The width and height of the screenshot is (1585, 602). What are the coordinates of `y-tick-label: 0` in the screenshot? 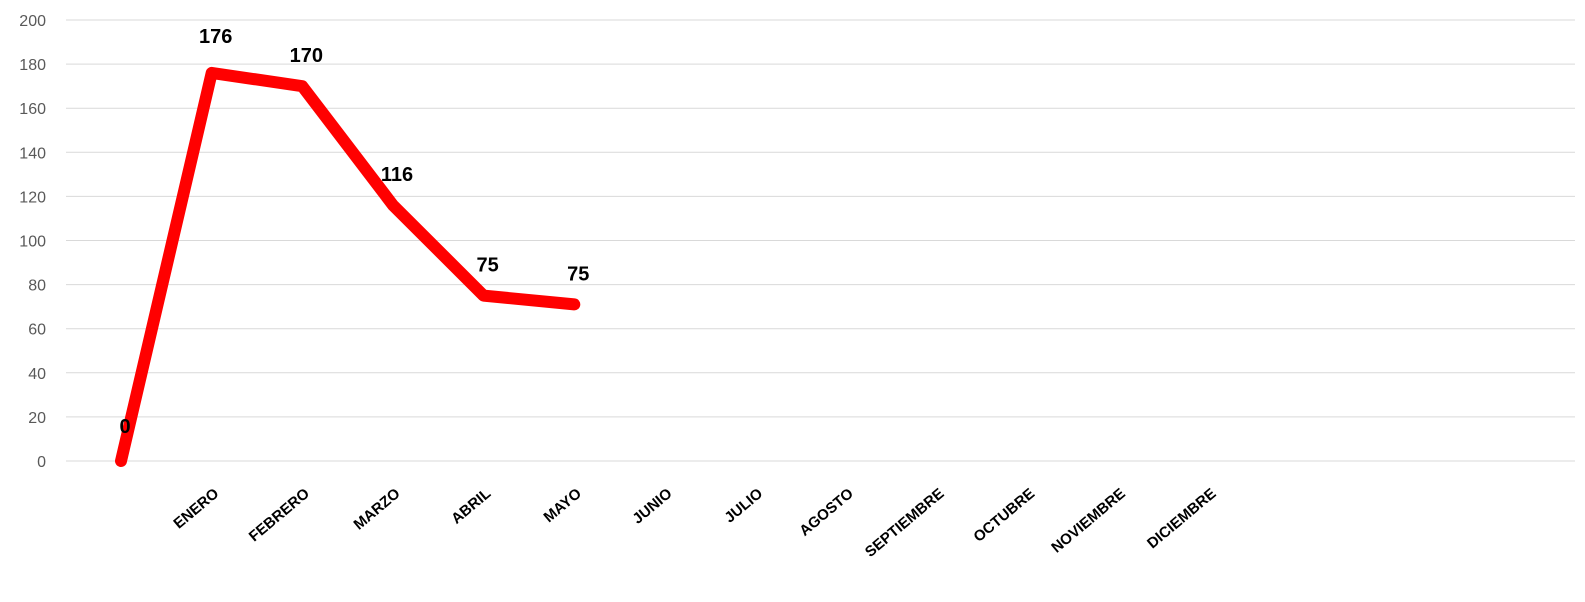 It's located at (41, 462).